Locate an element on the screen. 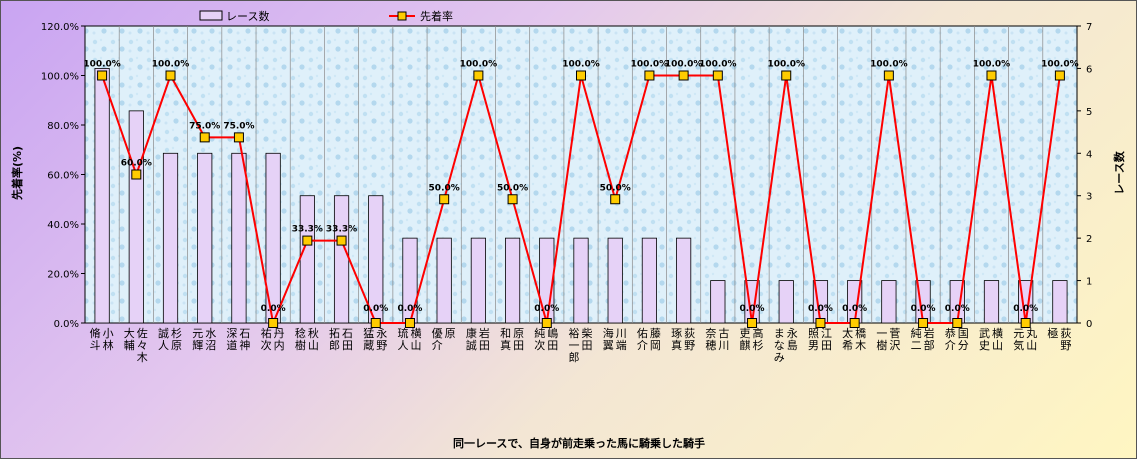 Image resolution: width=1137 pixels, height=460 pixels. x-category-char: 海 is located at coordinates (608, 333).